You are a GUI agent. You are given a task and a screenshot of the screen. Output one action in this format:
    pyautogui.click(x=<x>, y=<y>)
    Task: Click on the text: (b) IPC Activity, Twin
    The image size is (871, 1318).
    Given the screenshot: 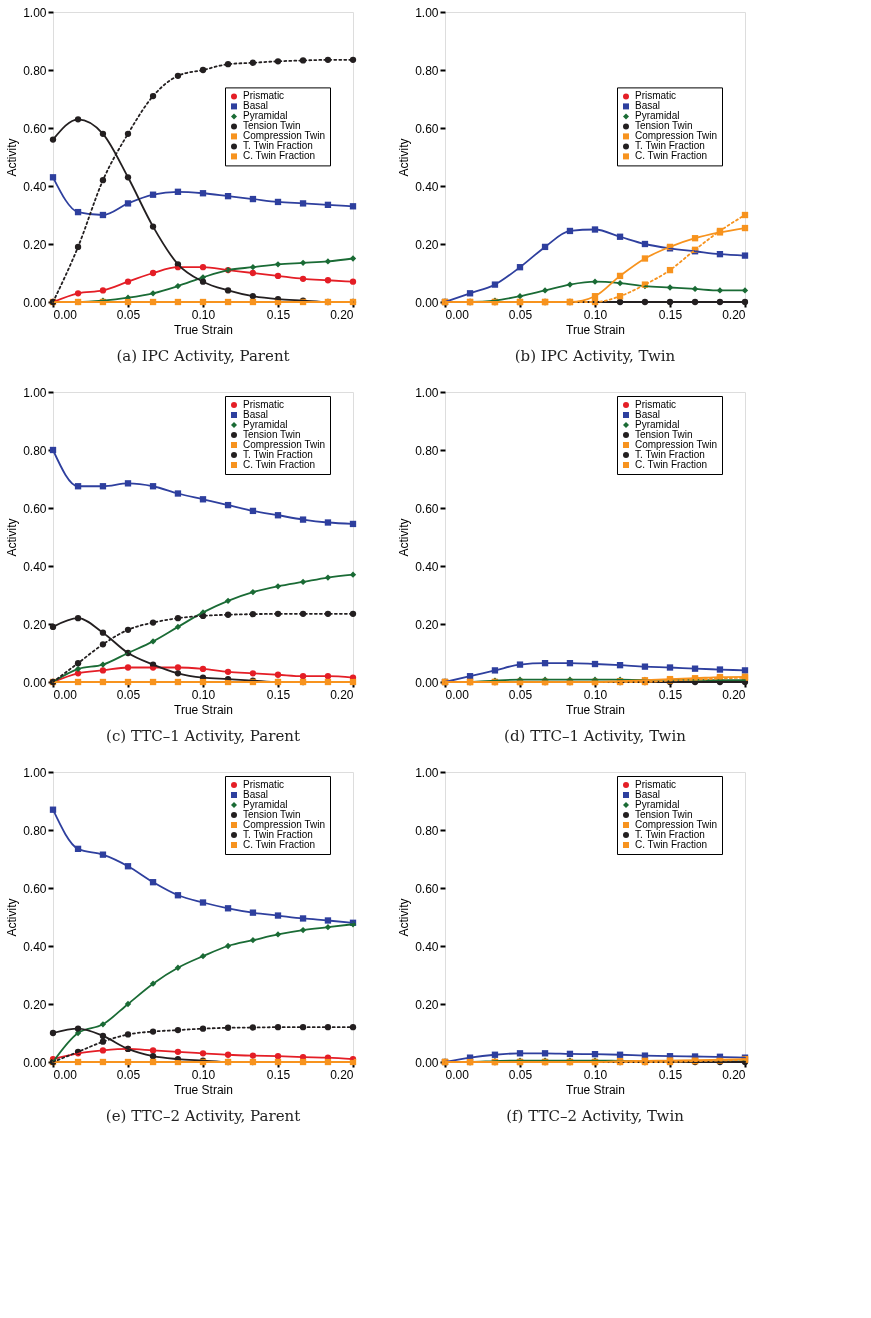 What is the action you would take?
    pyautogui.click(x=595, y=356)
    